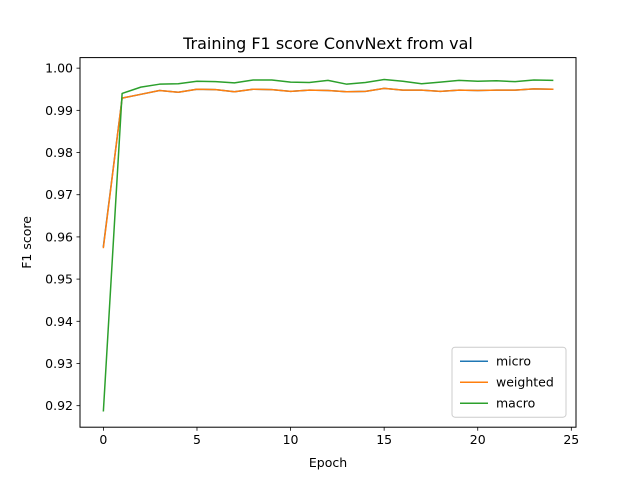  I want to click on y-axis-label: F1 score, so click(26, 242).